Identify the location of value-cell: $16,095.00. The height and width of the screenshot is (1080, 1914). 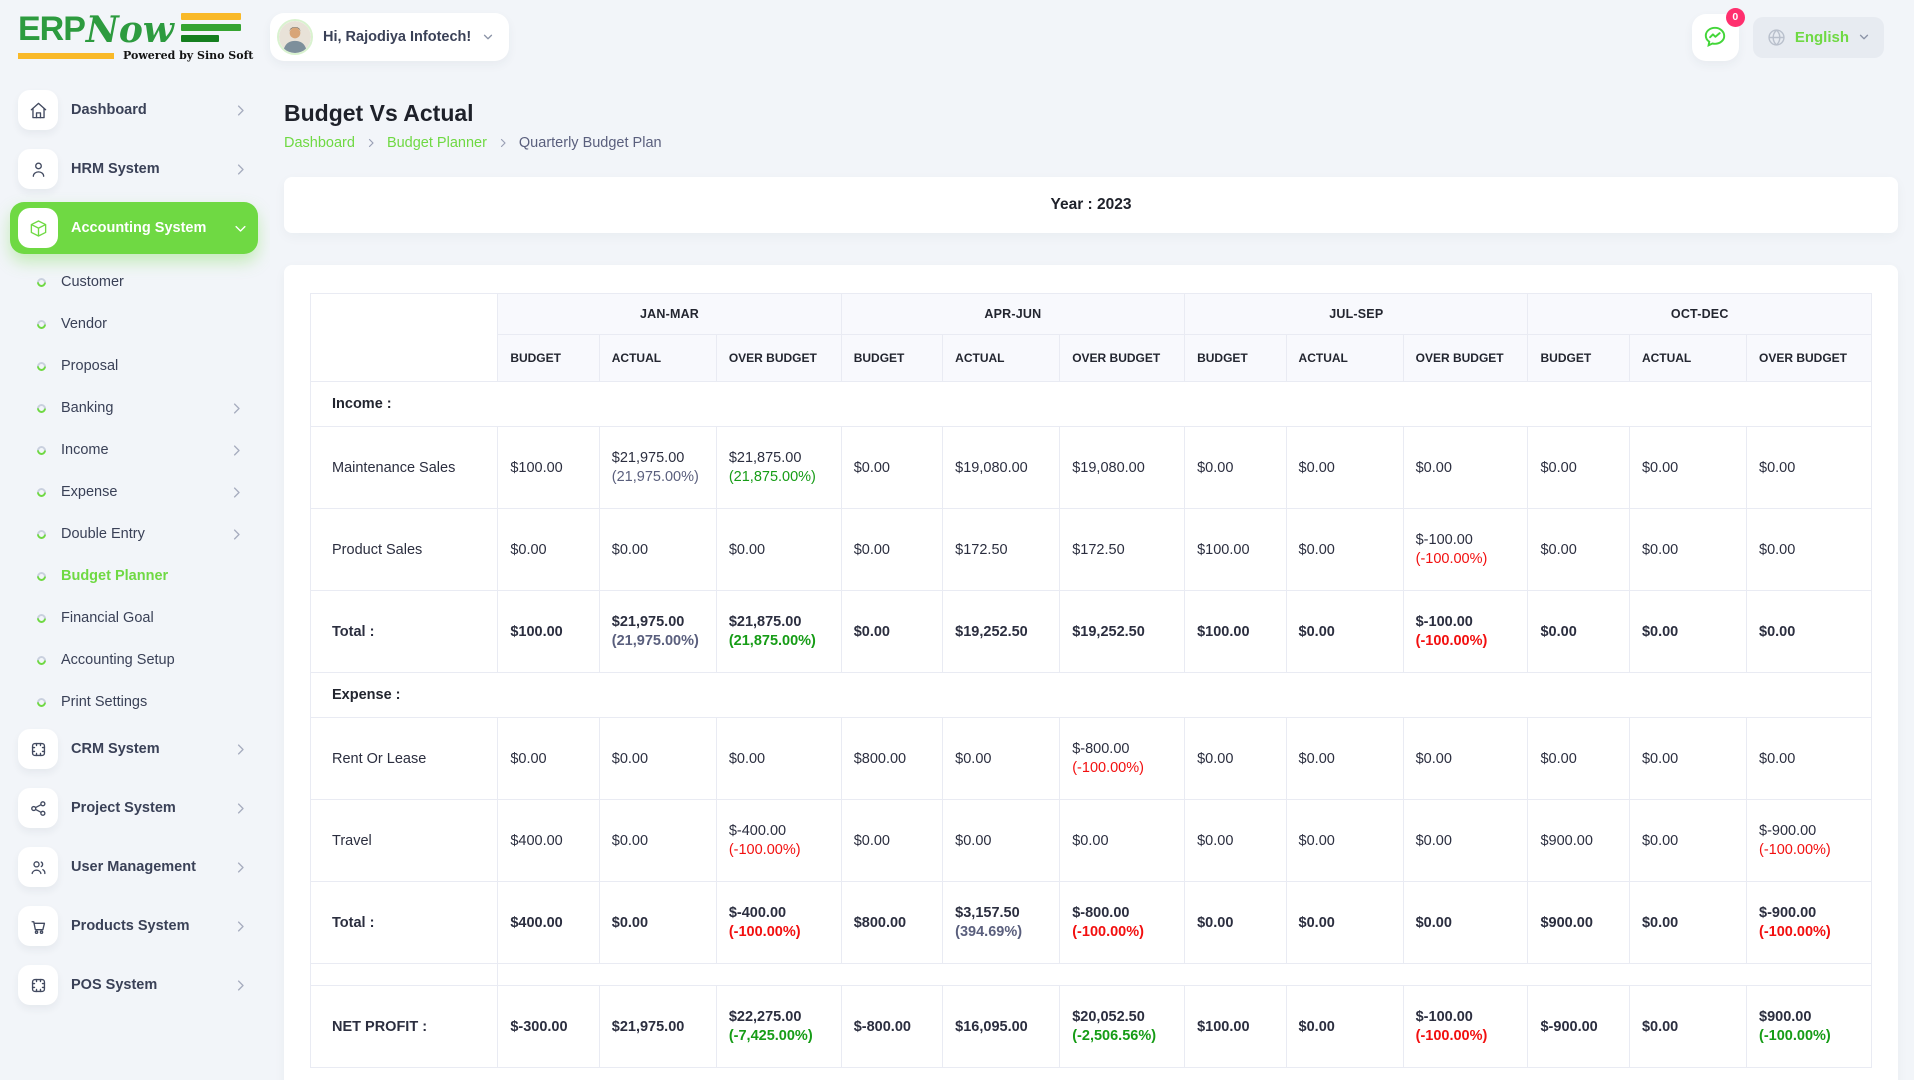
(1001, 1026).